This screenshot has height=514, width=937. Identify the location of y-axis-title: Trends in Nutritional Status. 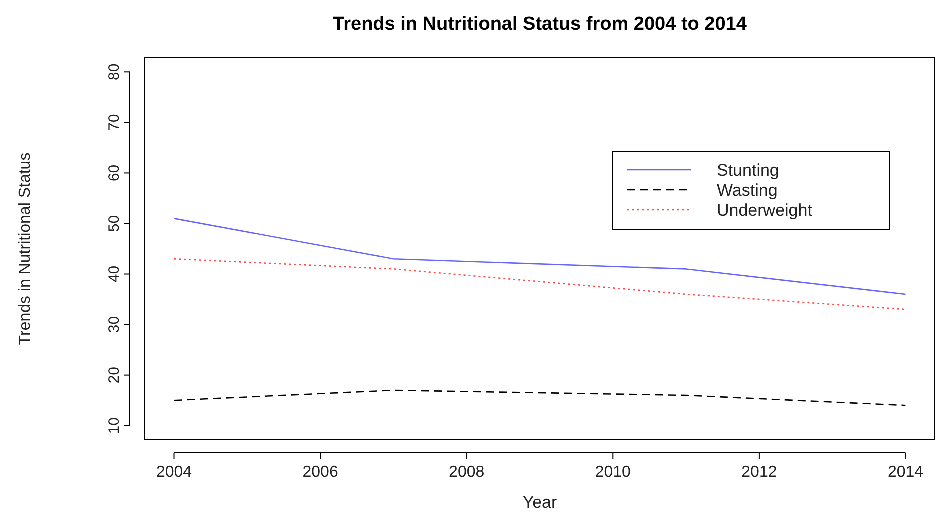
(25, 249).